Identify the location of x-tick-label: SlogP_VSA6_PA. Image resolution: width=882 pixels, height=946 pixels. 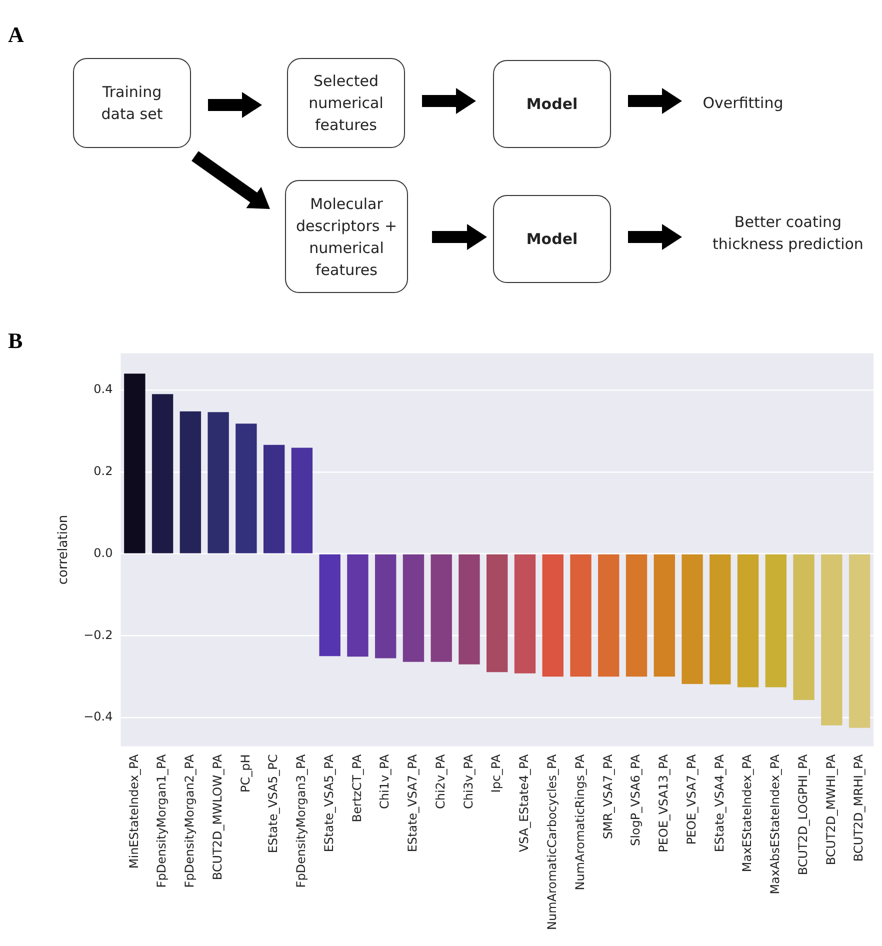
(635, 799).